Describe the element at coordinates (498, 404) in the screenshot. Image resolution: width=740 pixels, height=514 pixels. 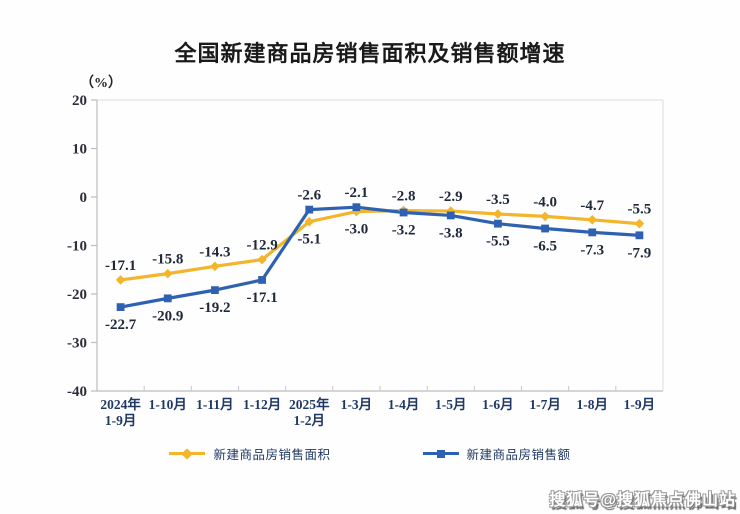
I see `x-tick-label: 1-6月` at that location.